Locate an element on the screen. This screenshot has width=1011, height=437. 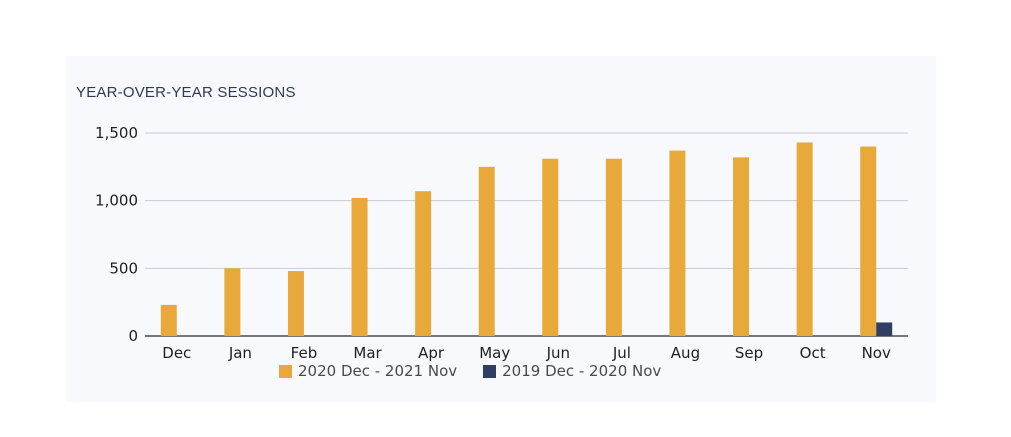
bar-current-mar is located at coordinates (359, 266).